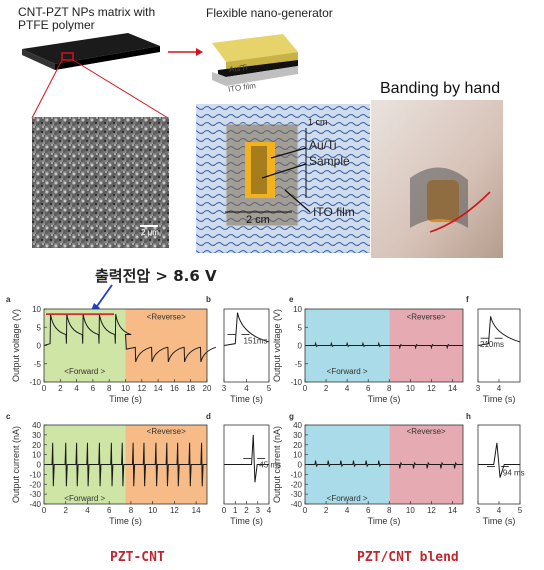  Describe the element at coordinates (478, 510) in the screenshot. I see `xtick-label-h: 3` at that location.